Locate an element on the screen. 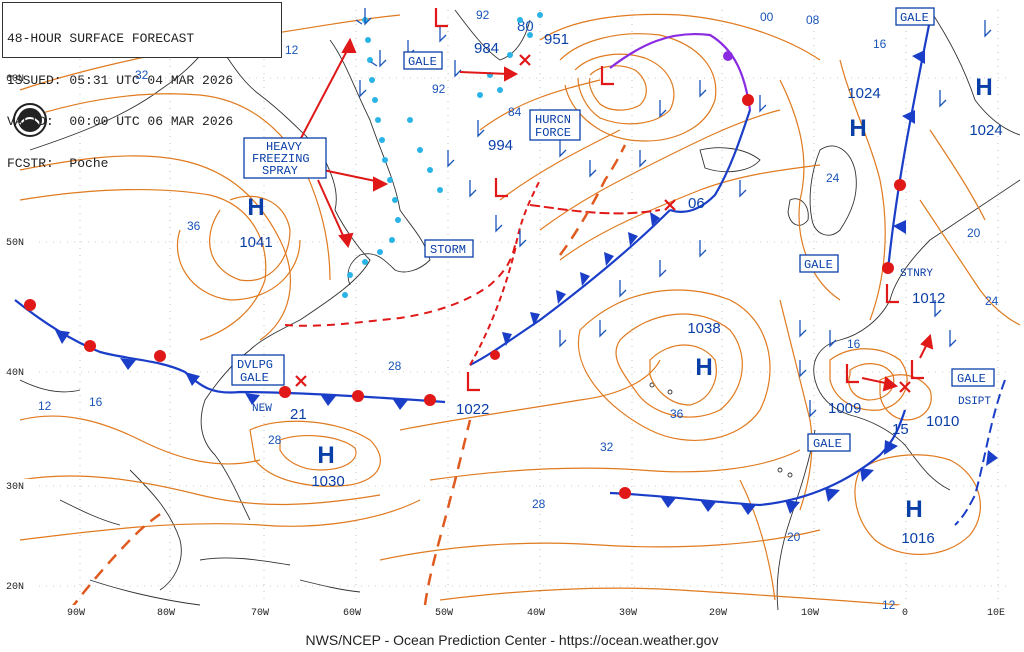 The height and width of the screenshot is (652, 1024). lon-label: 70W is located at coordinates (260, 613).